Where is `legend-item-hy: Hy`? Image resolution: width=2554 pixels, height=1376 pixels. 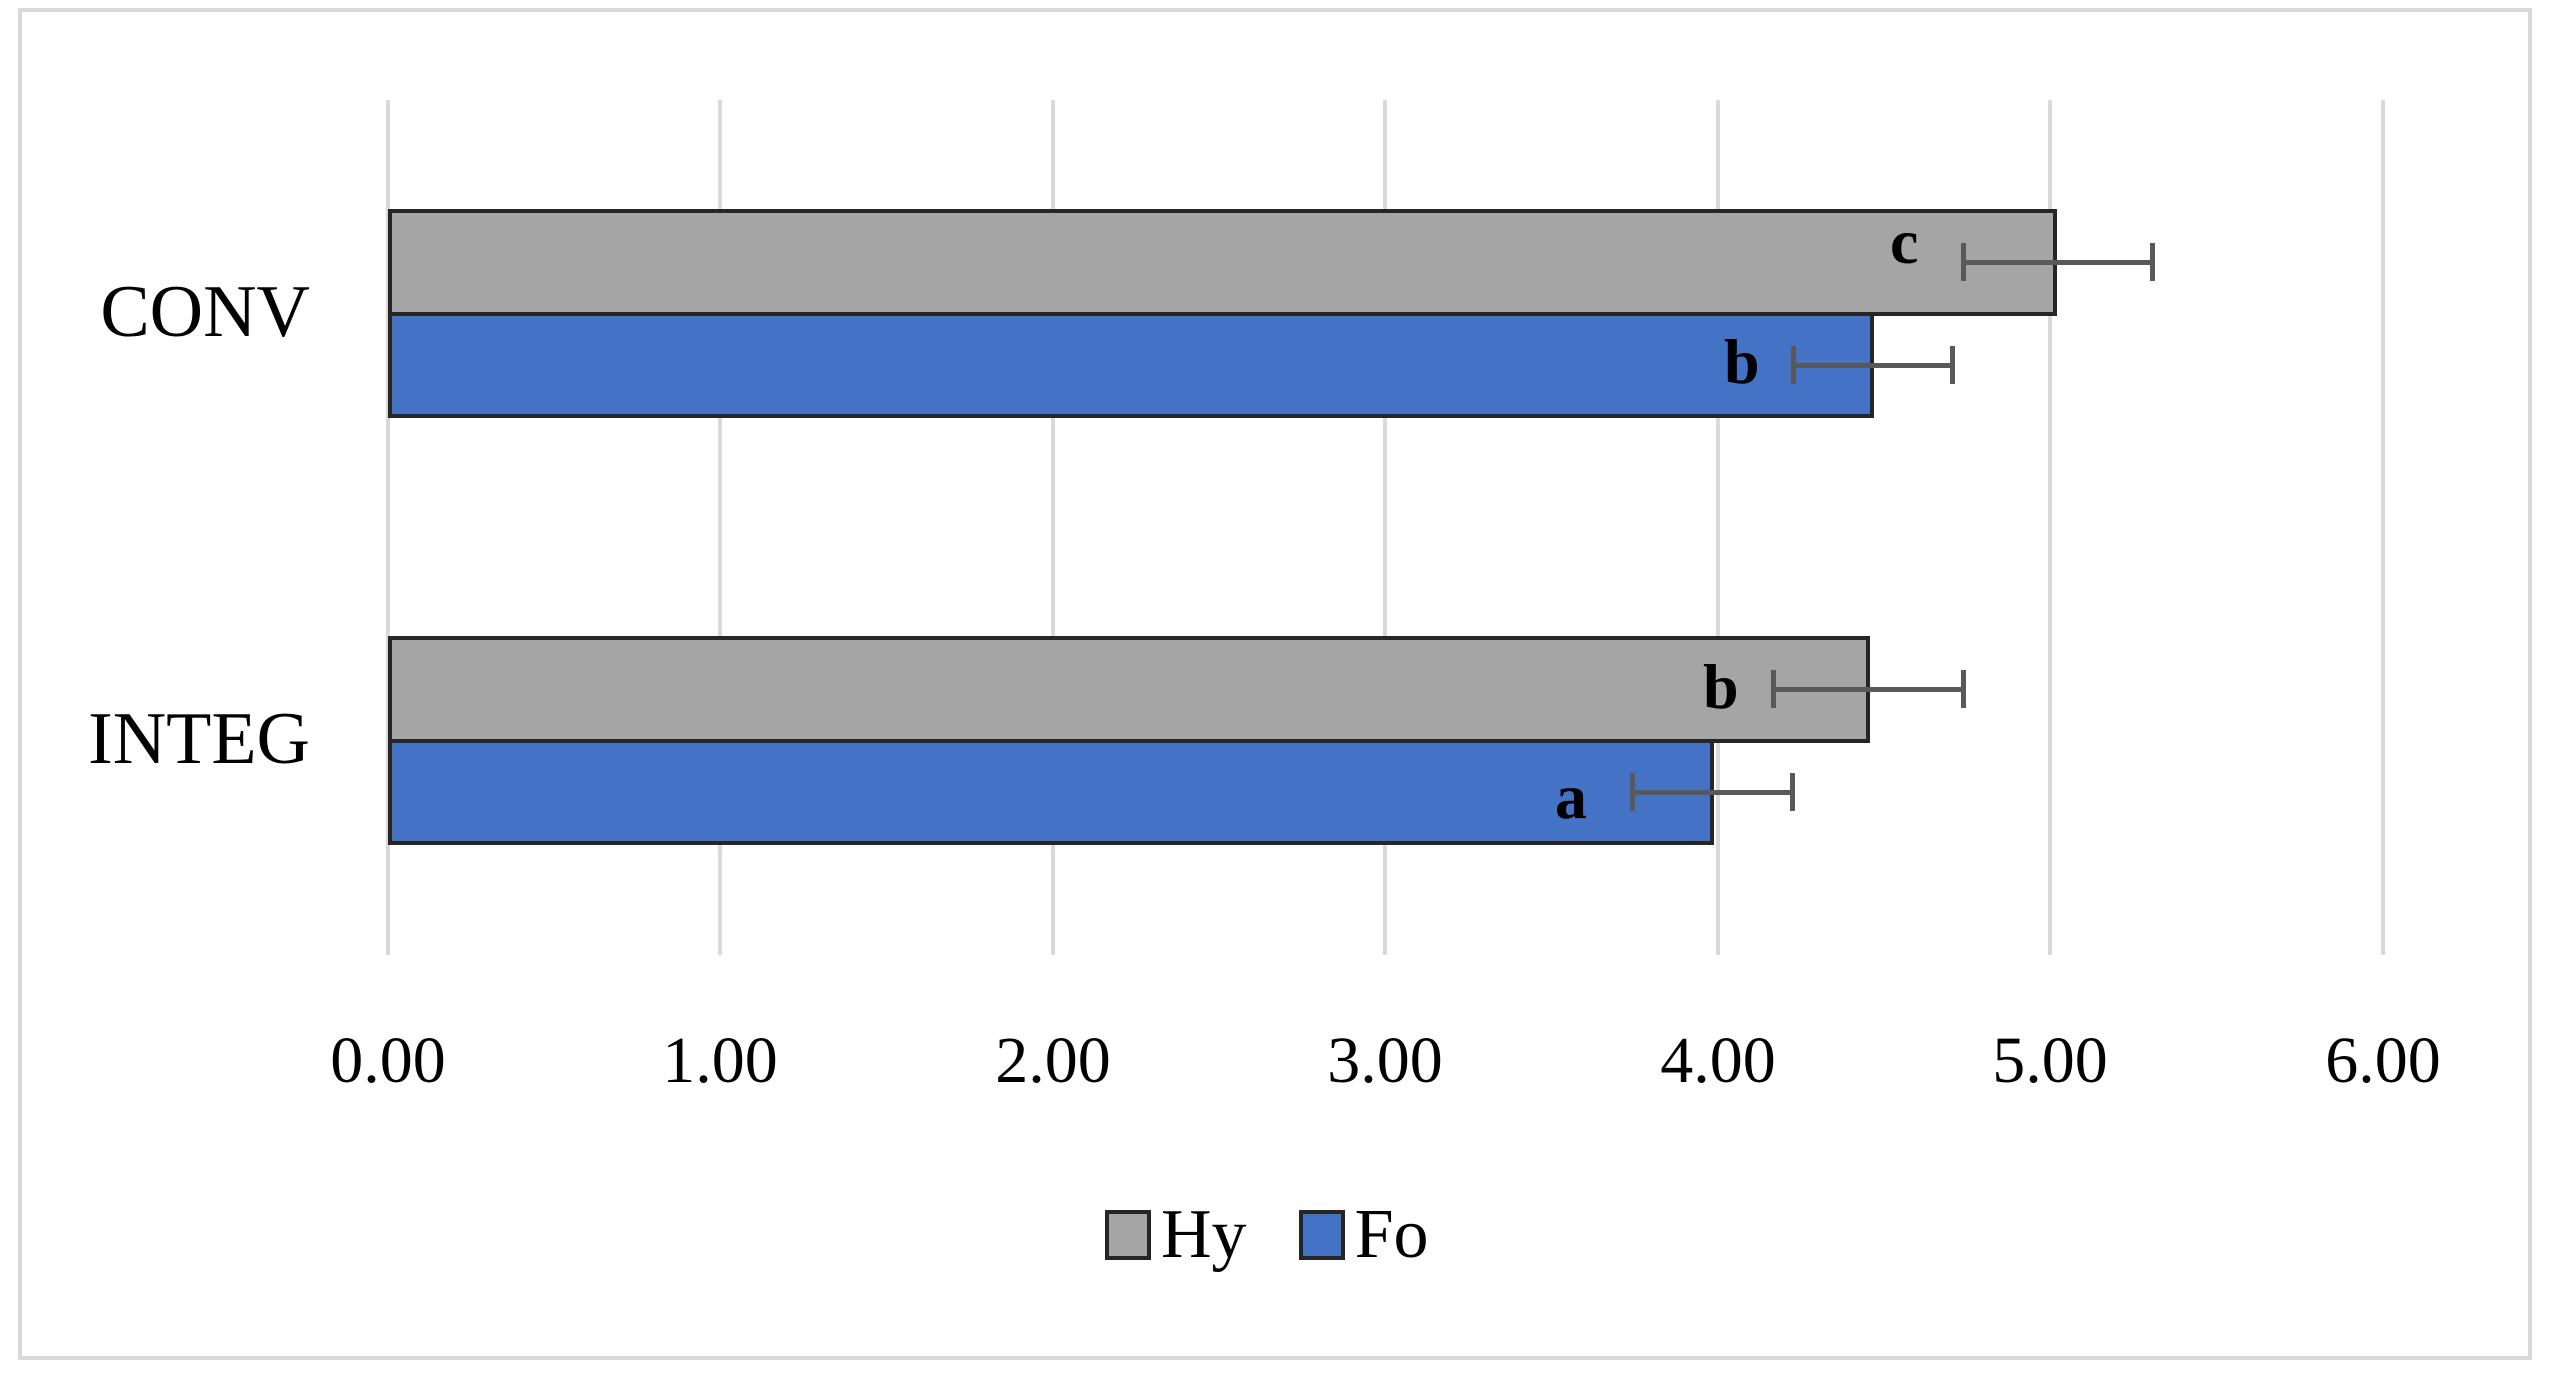 legend-item-hy: Hy is located at coordinates (1176, 1235).